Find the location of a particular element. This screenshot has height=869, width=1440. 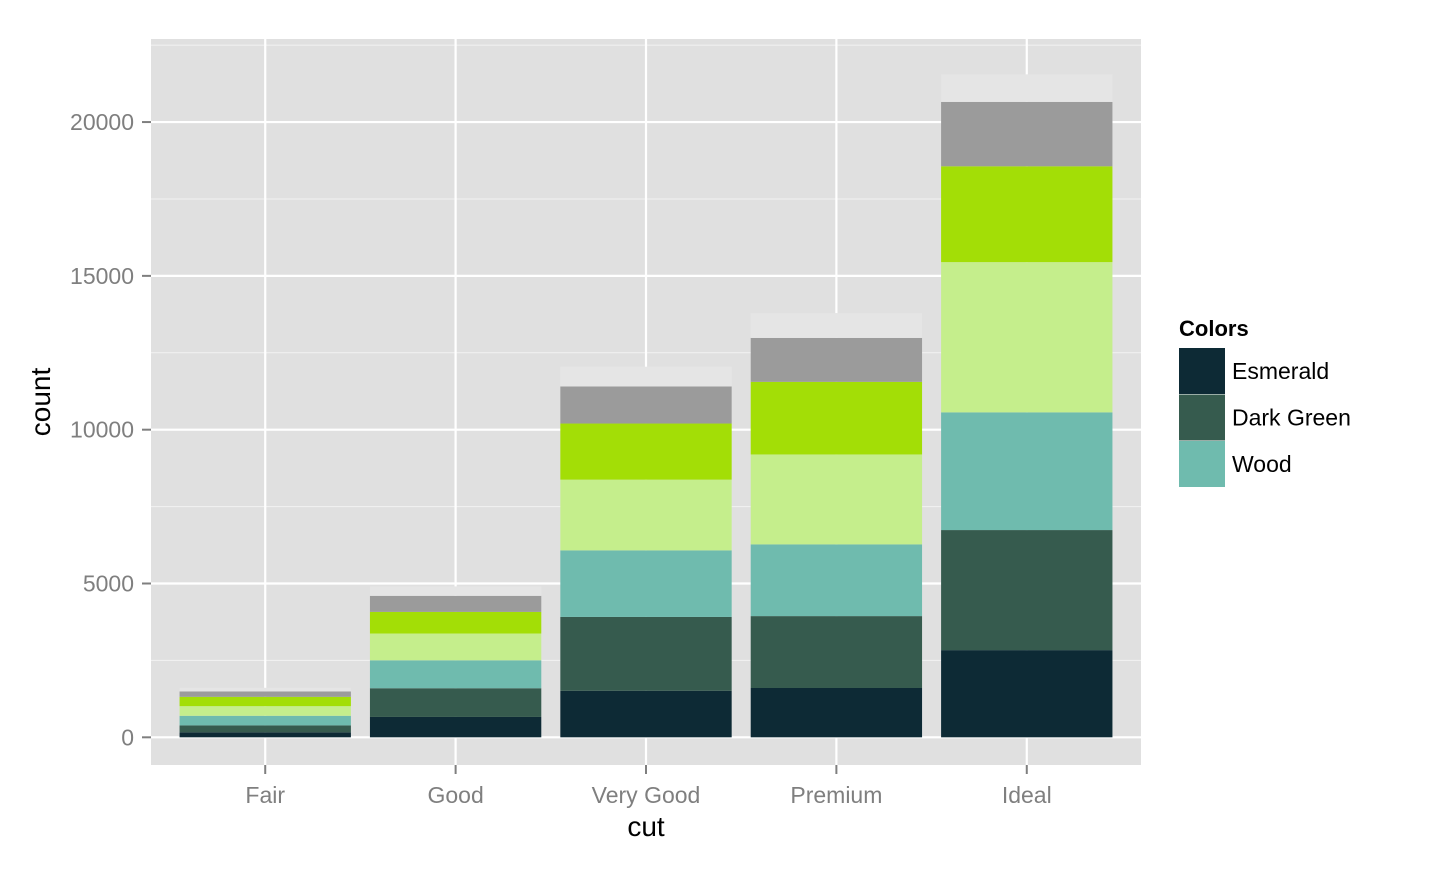

legend-label: Dark Green is located at coordinates (1291, 418).